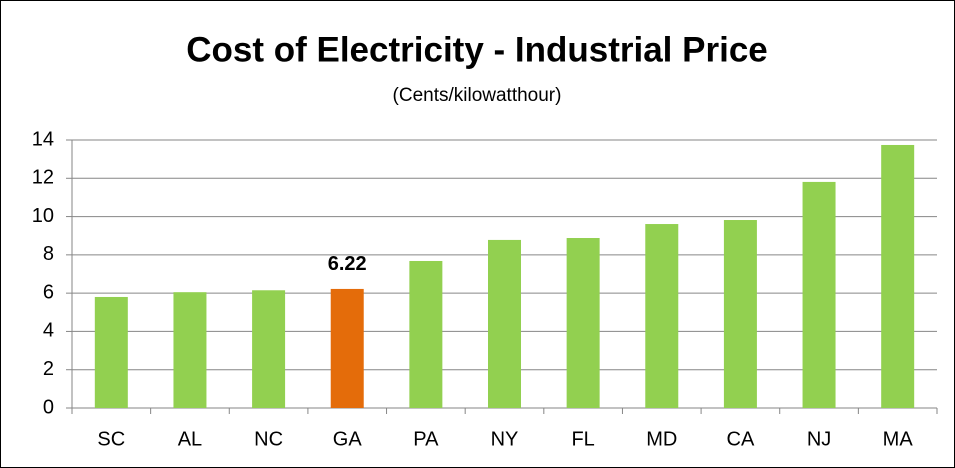 This screenshot has width=955, height=468. What do you see at coordinates (48, 369) in the screenshot?
I see `y-tick-label: 2` at bounding box center [48, 369].